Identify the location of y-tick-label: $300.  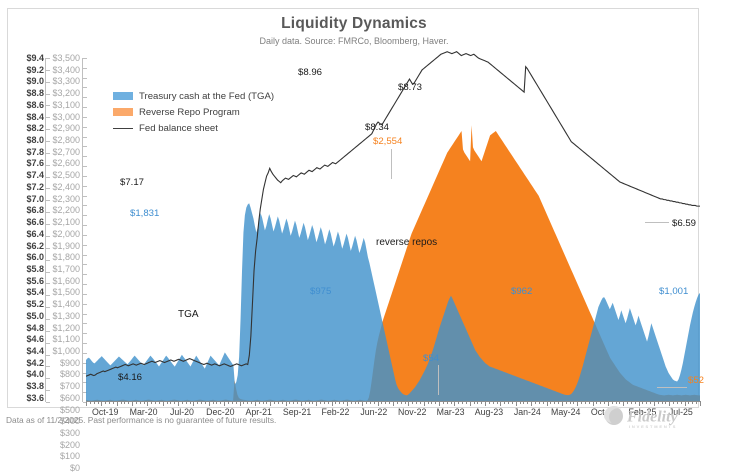
(69, 433).